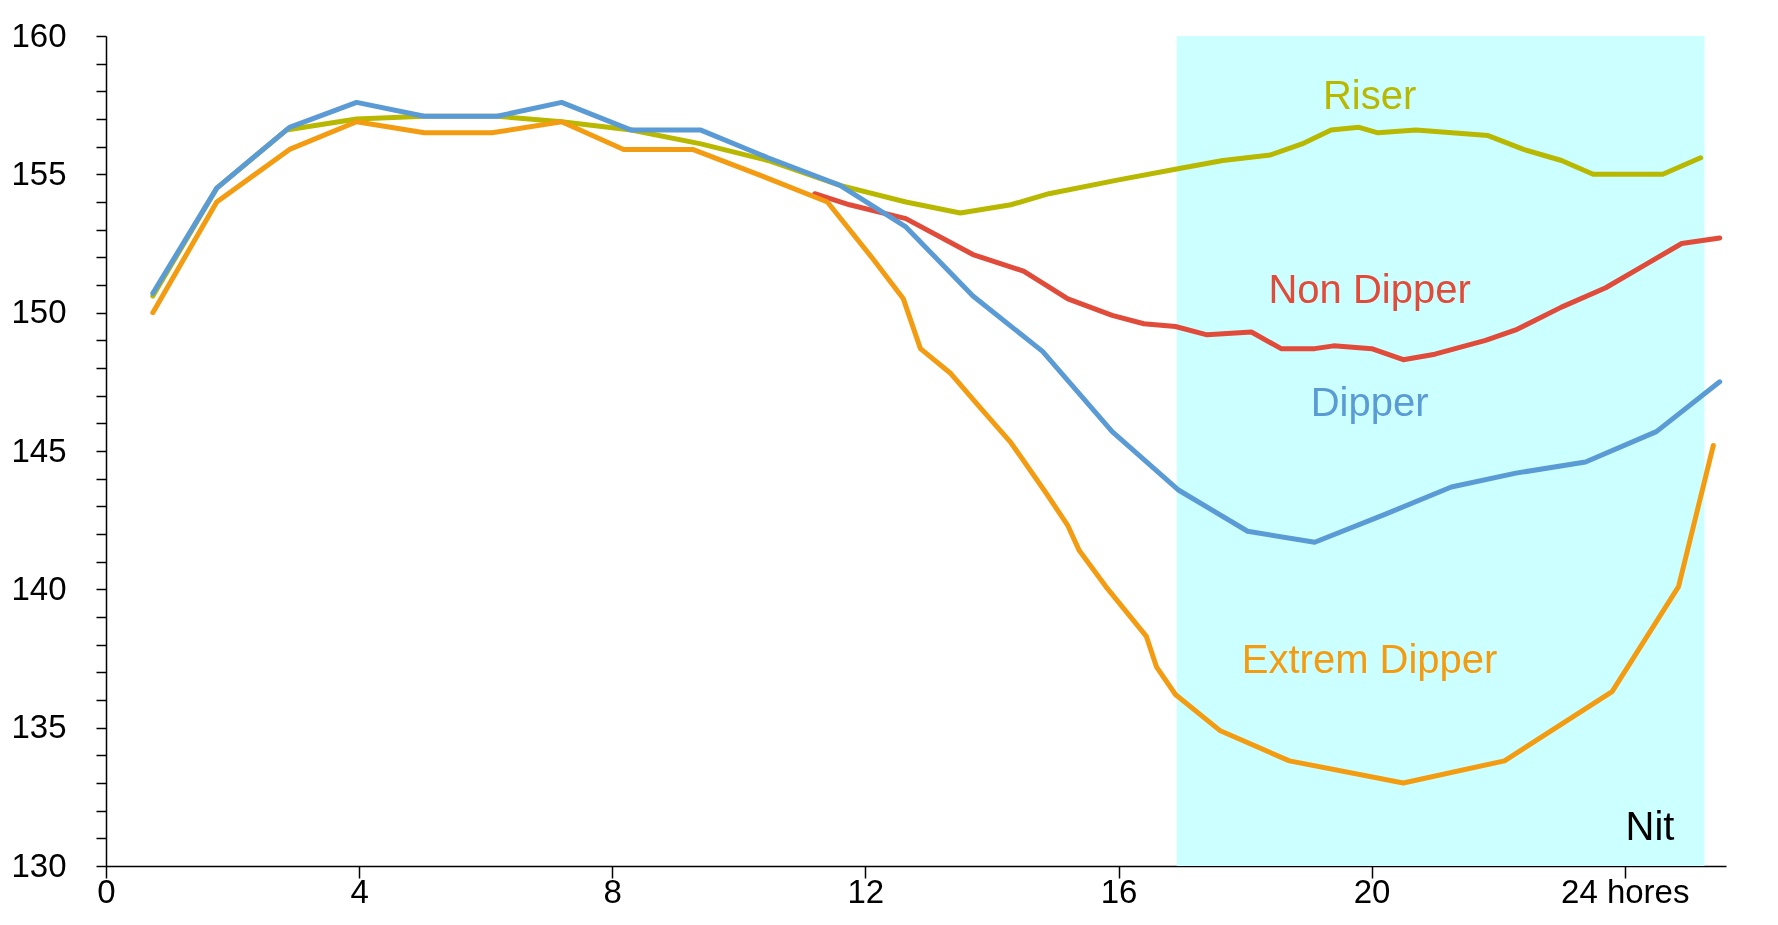 The height and width of the screenshot is (925, 1778). What do you see at coordinates (39, 450) in the screenshot?
I see `y-tick-label: 145` at bounding box center [39, 450].